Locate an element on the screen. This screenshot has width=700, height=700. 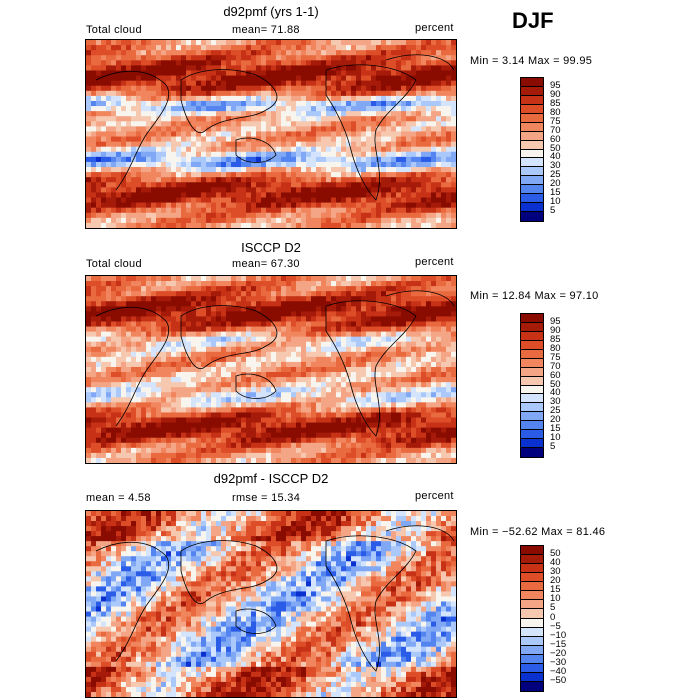
panel-2-minmax: Min = 12.84 Max = 97.10 is located at coordinates (534, 296).